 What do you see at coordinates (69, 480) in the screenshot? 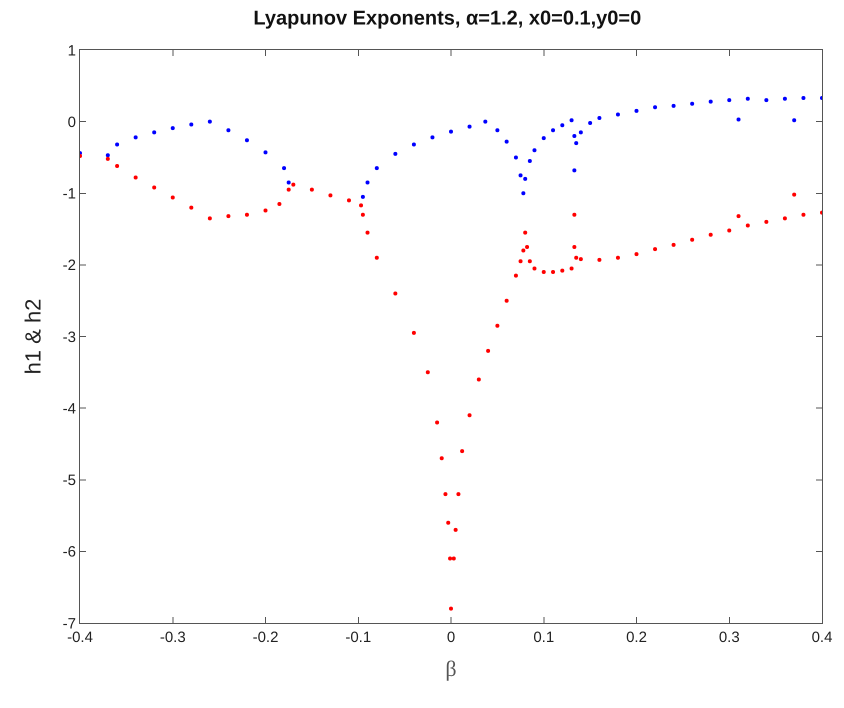
I see `y-tick-label: -5` at bounding box center [69, 480].